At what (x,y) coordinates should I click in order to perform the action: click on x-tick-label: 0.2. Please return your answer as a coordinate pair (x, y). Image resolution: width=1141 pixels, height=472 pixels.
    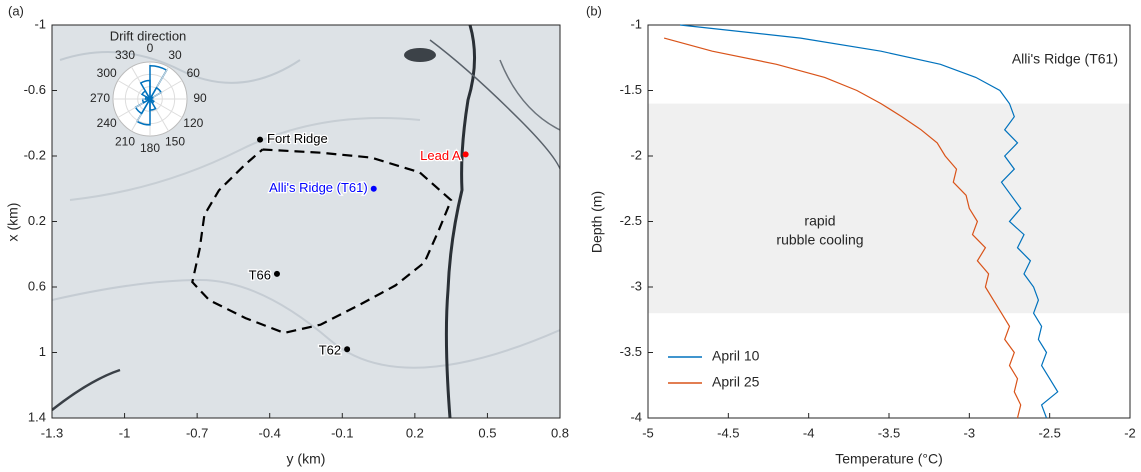
    Looking at the image, I should click on (415, 432).